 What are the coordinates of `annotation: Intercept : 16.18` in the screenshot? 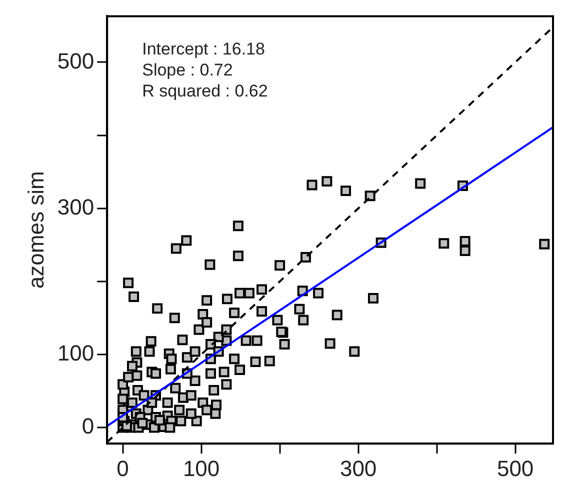 It's located at (203, 48).